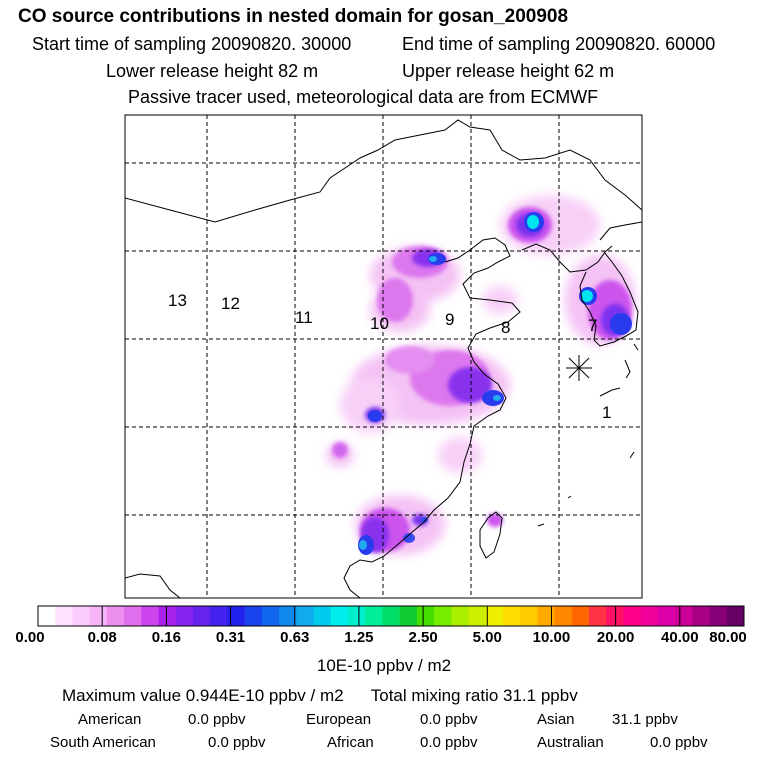  Describe the element at coordinates (592, 325) in the screenshot. I see `region-label-7: 7` at that location.